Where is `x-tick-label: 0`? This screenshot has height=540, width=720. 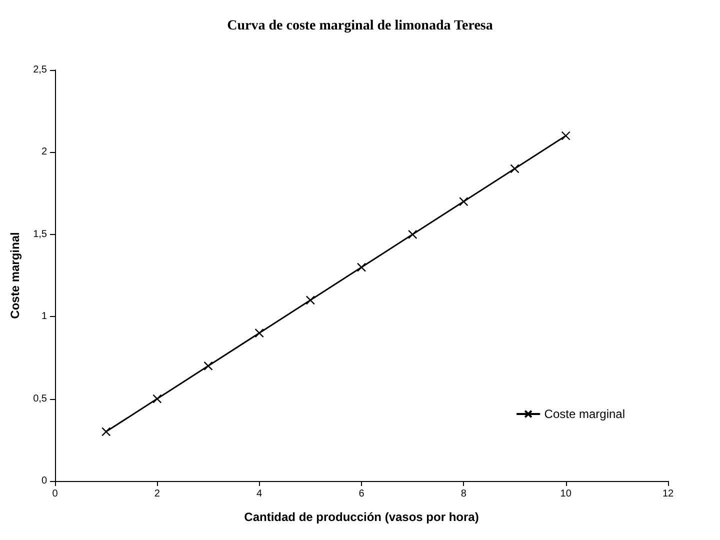 x-tick-label: 0 is located at coordinates (55, 494).